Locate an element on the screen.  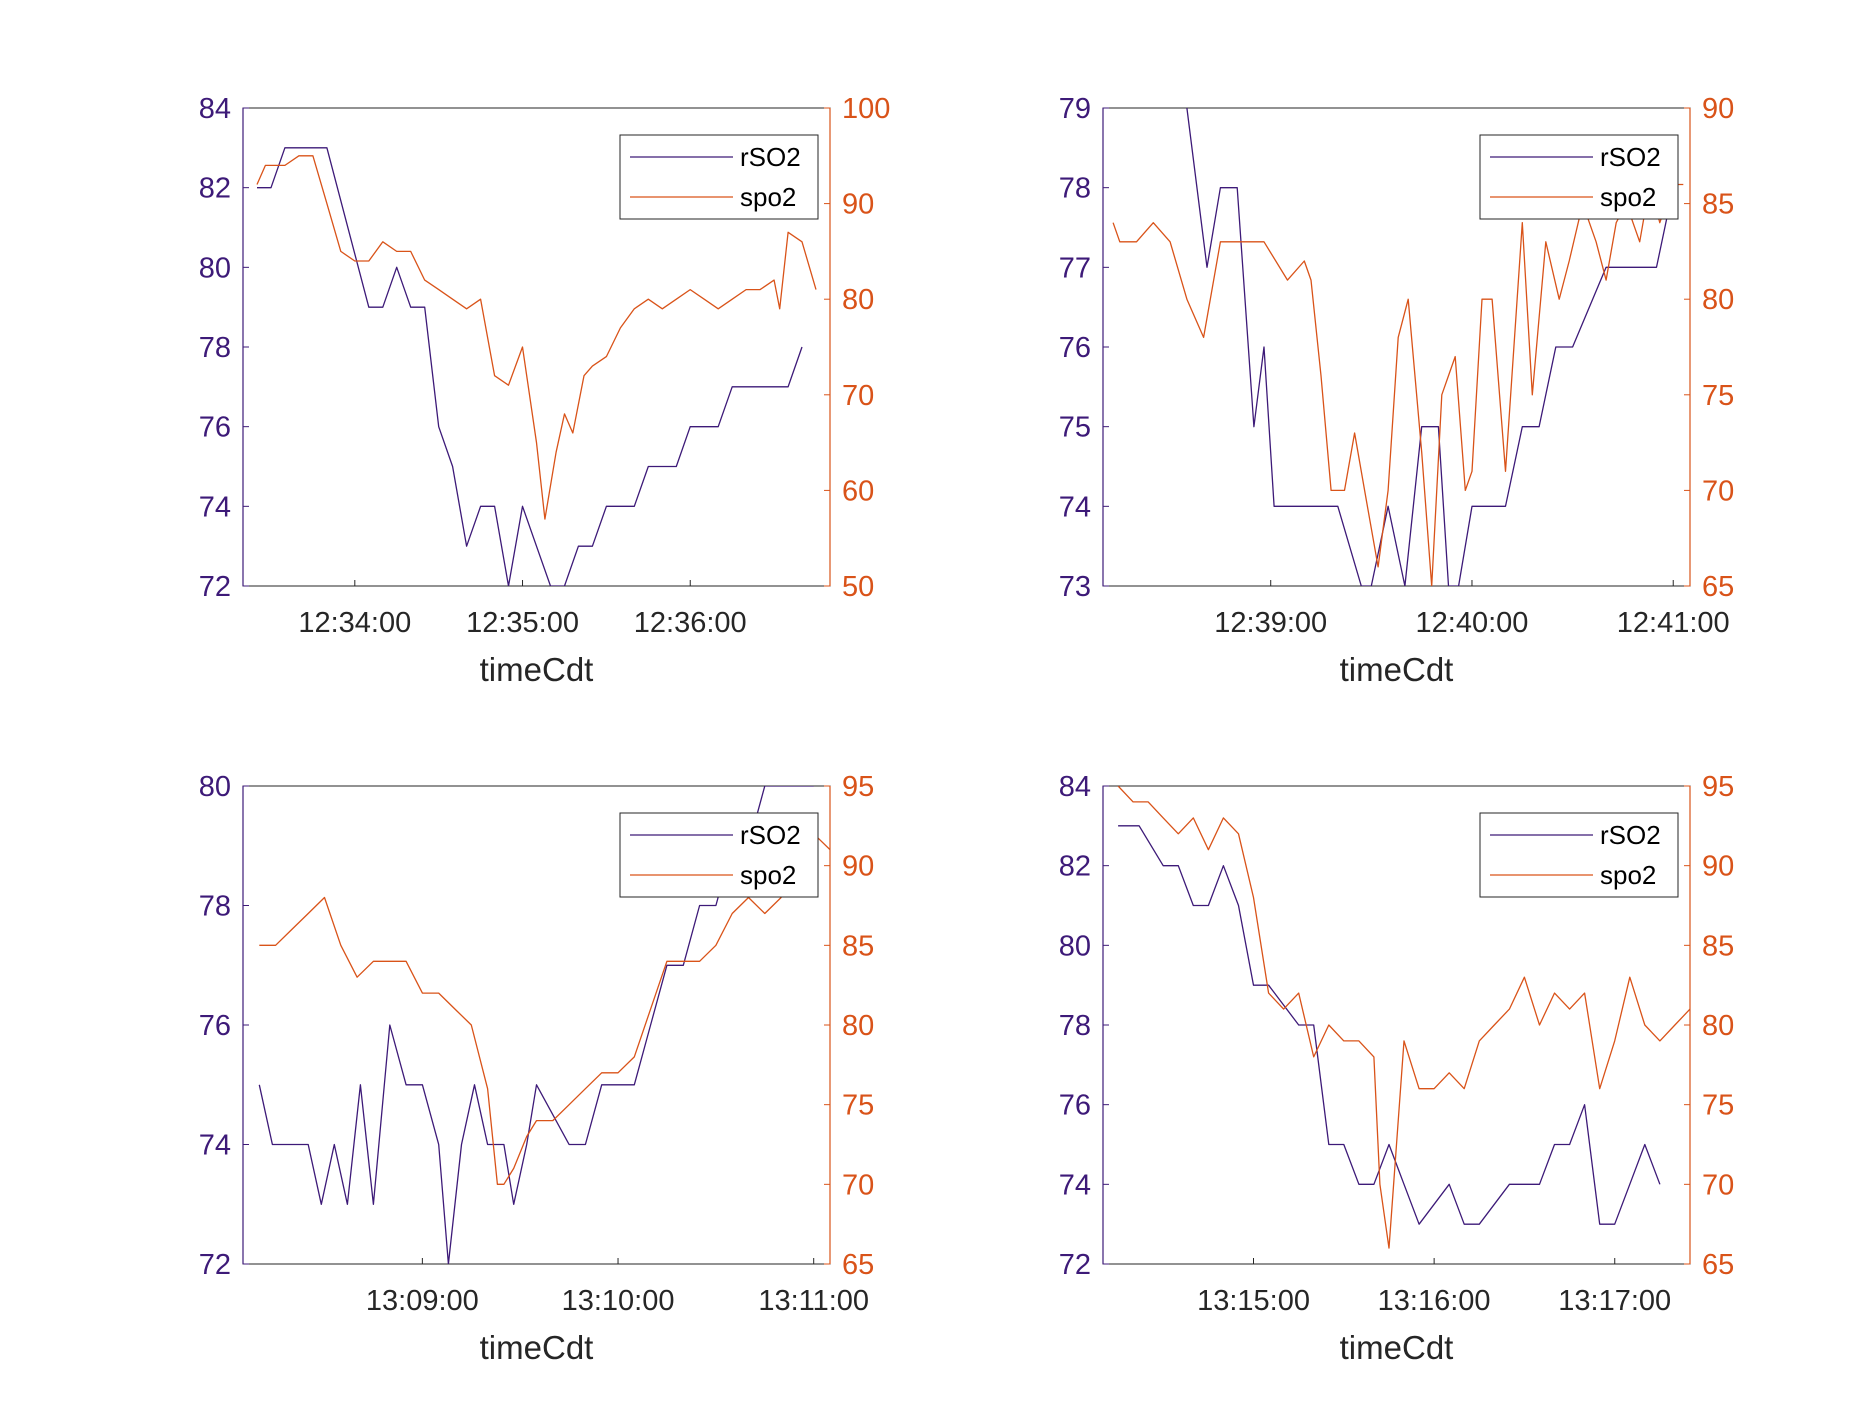
x-tick-label: 12:34:00 is located at coordinates (354, 623).